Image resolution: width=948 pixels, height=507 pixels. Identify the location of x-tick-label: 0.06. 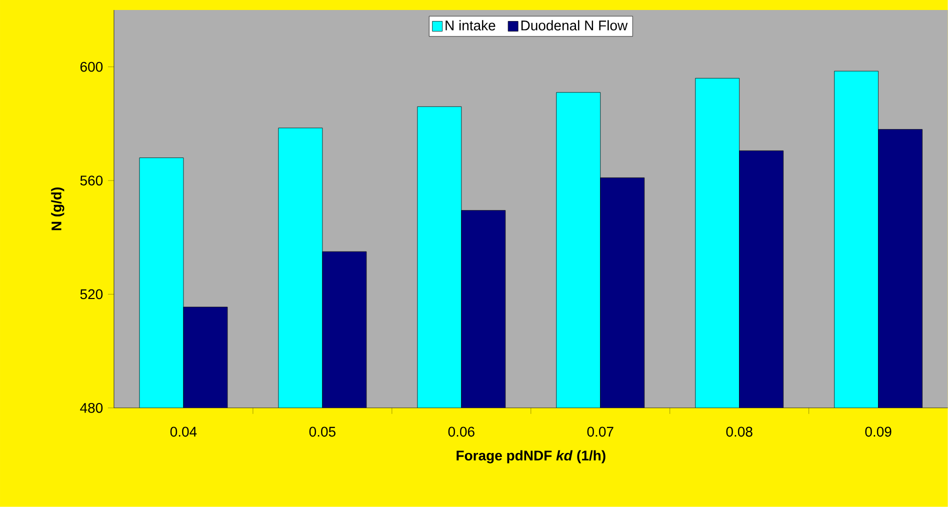
(461, 431).